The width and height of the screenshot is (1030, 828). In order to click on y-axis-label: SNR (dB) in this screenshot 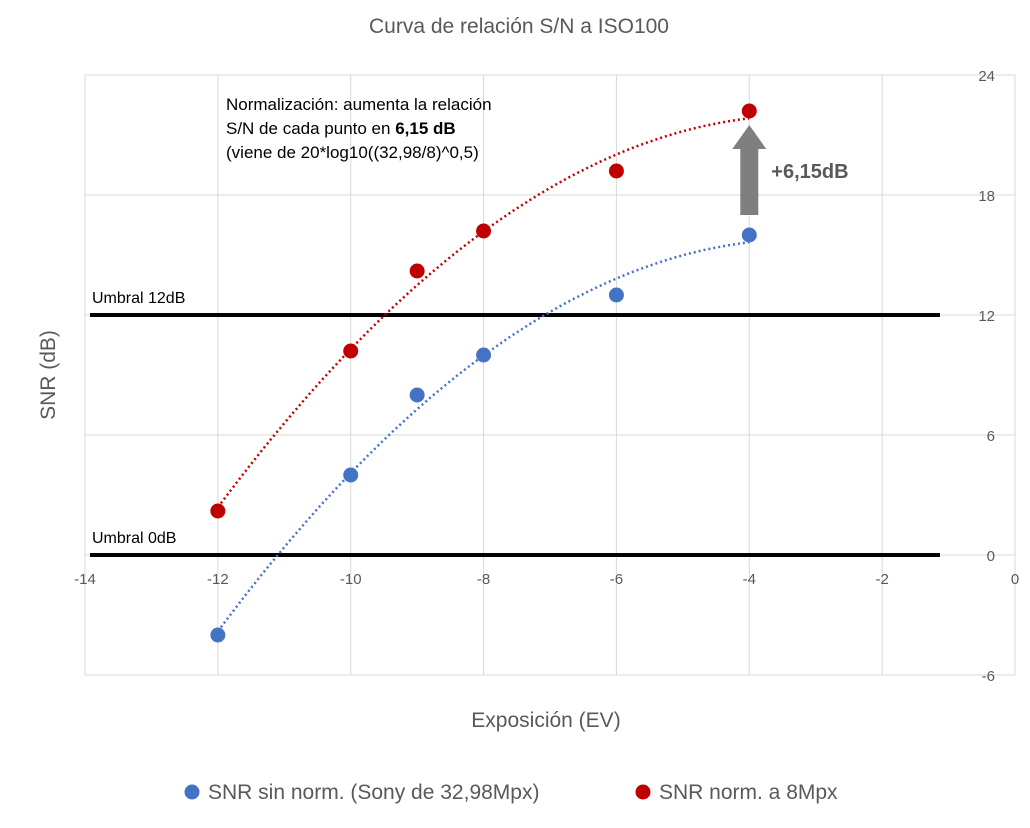, I will do `click(48, 375)`.